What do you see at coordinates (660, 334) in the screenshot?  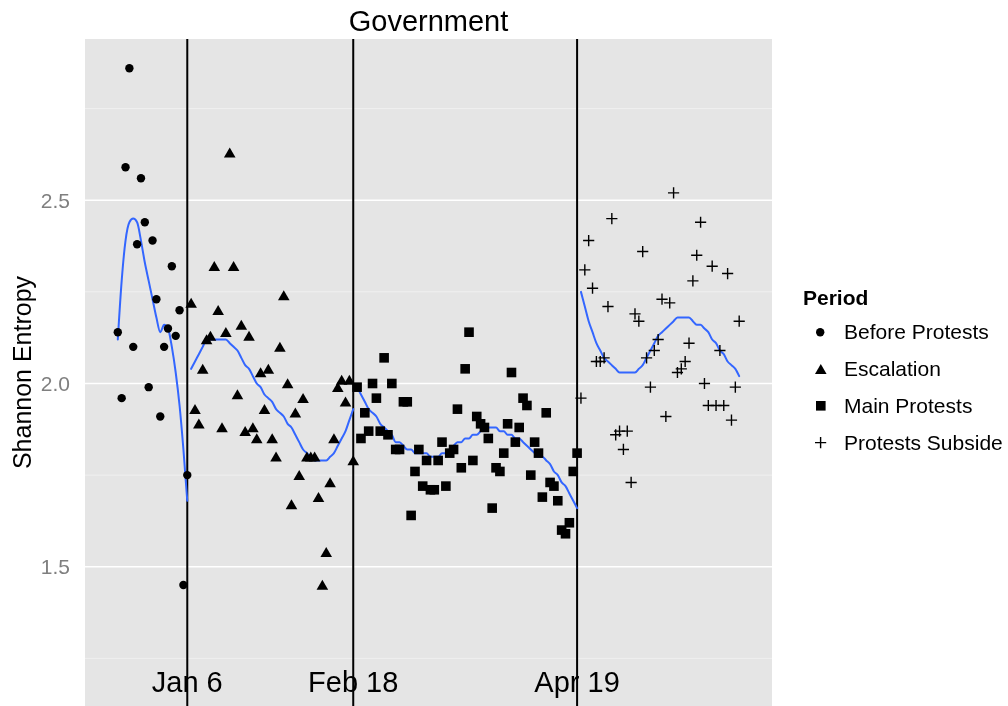 I see `line-series` at bounding box center [660, 334].